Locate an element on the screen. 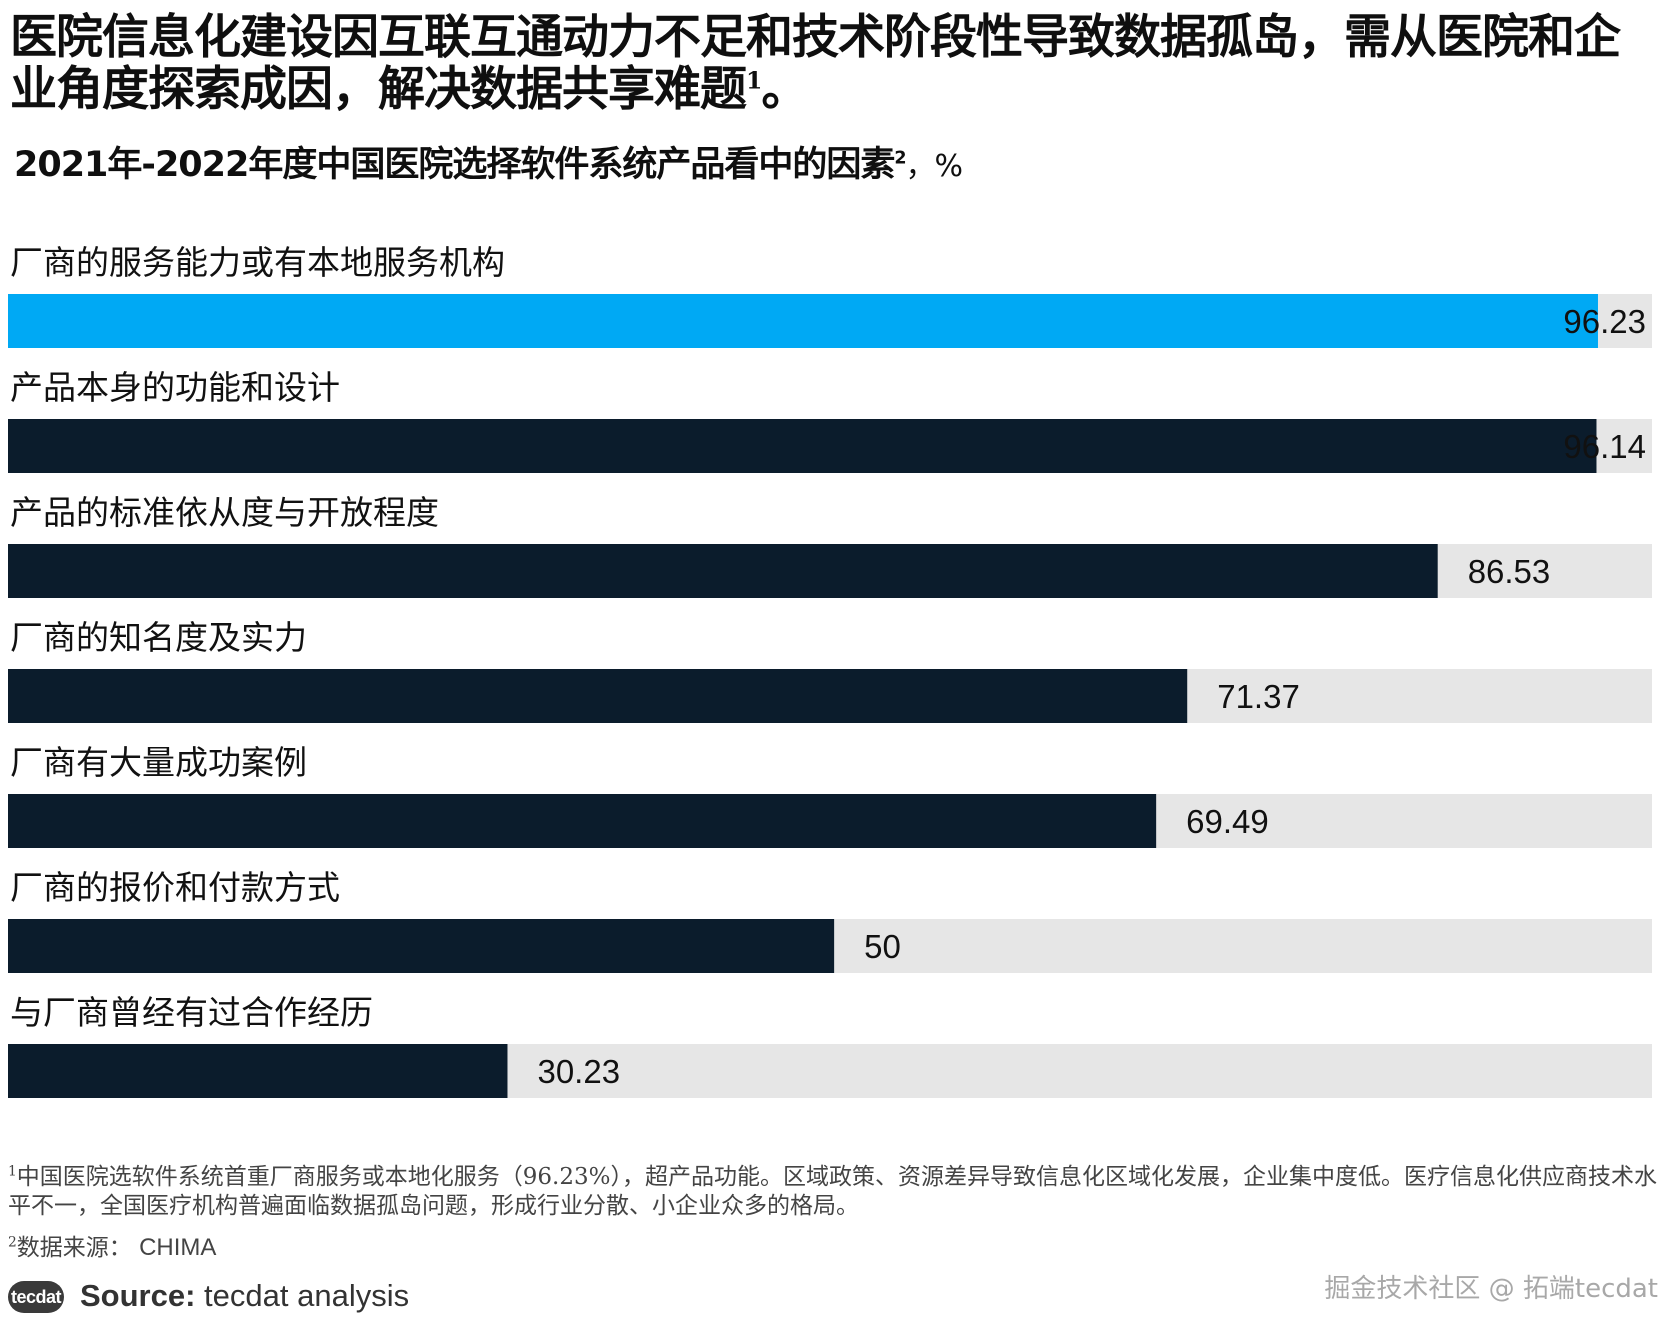 This screenshot has width=1674, height=1328. value-label: 96.14 is located at coordinates (1604, 446).